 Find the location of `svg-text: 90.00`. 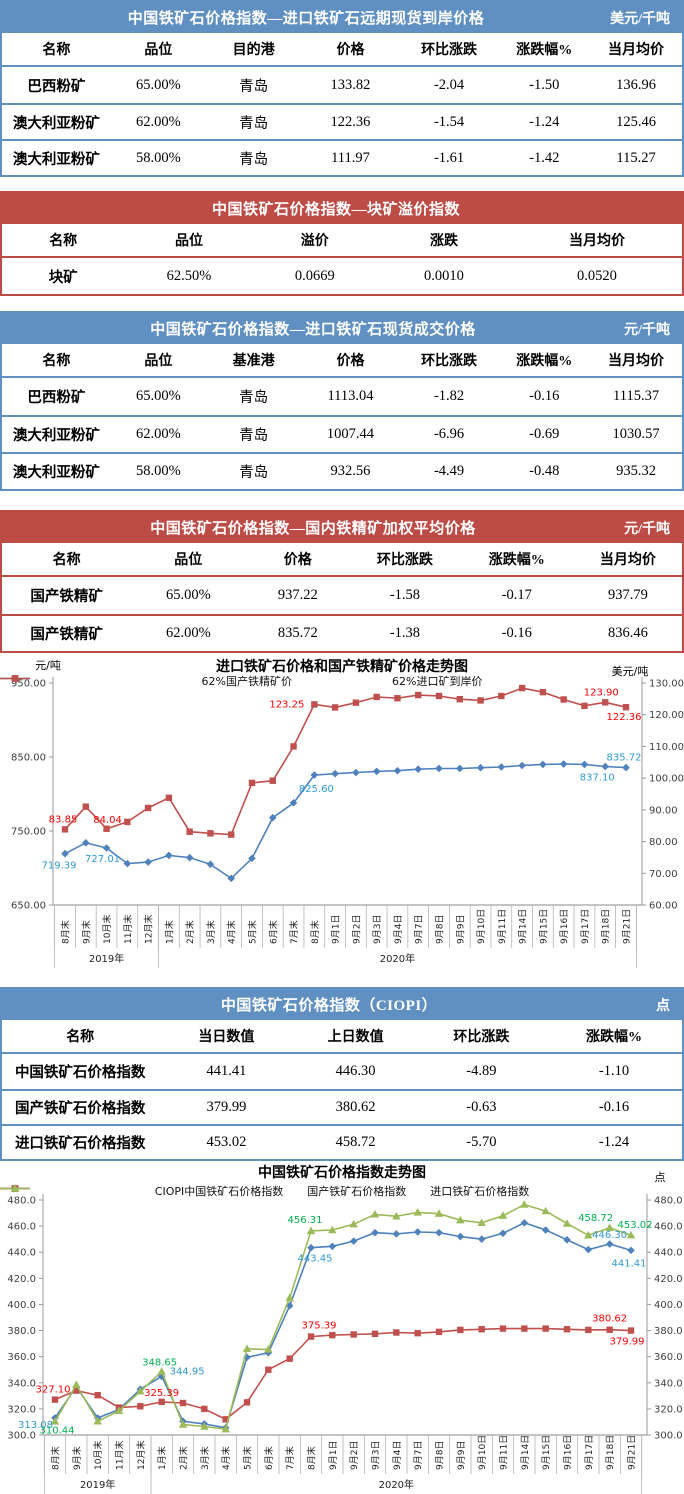

svg-text: 90.00 is located at coordinates (663, 810).